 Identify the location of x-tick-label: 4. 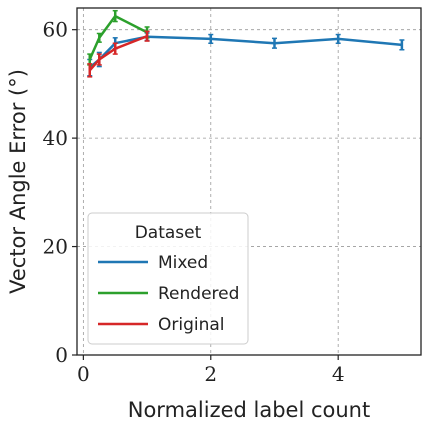
(338, 374).